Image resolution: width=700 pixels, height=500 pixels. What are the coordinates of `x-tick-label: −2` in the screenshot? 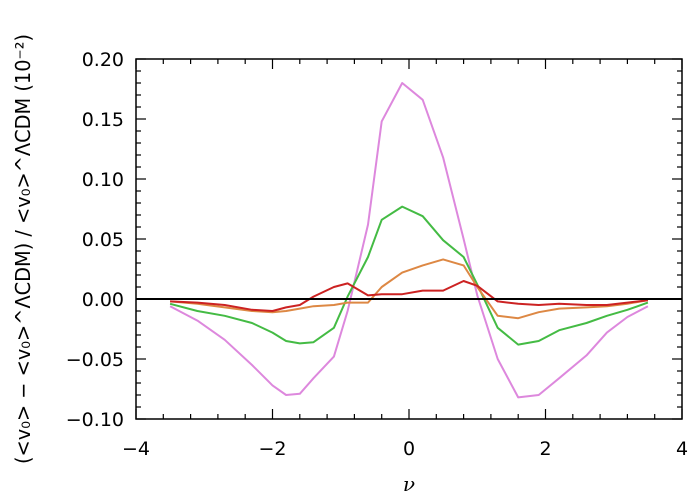 It's located at (272, 449).